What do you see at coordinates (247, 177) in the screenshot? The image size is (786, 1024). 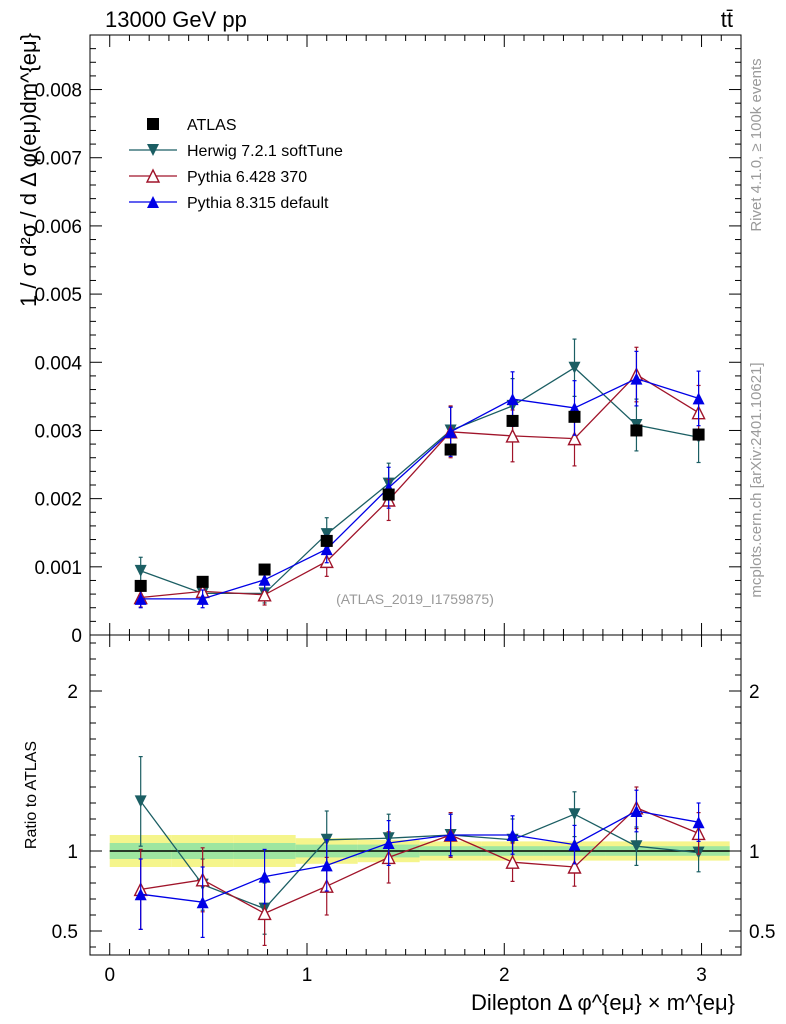 I see `legend-label: Pythia 6.428 370` at bounding box center [247, 177].